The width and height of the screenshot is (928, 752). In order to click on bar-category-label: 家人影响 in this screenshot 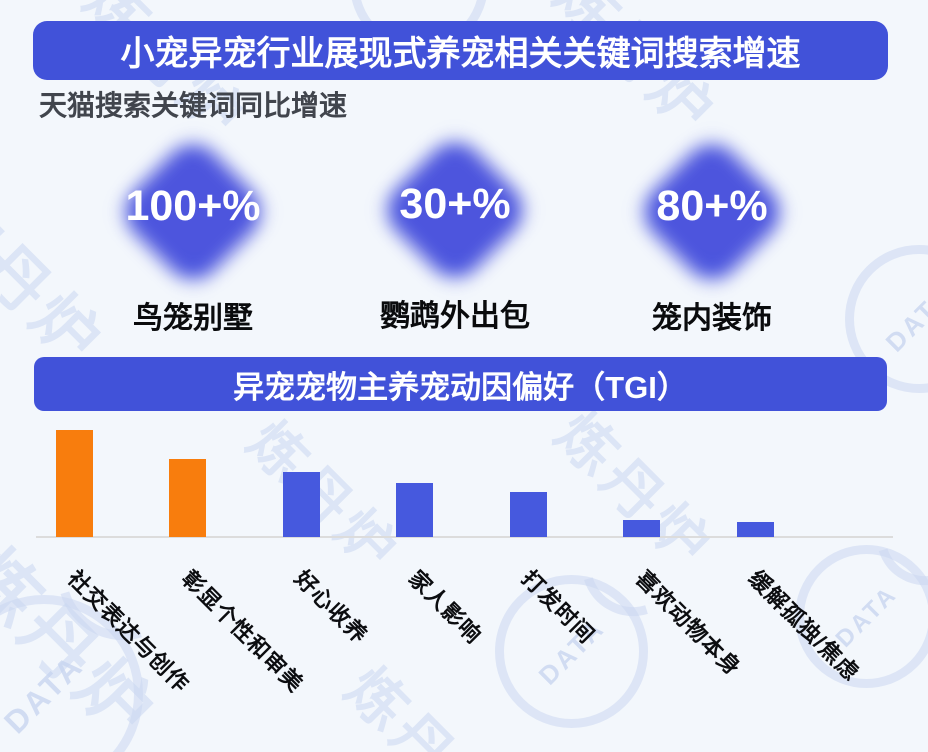, I will do `click(445, 607)`.